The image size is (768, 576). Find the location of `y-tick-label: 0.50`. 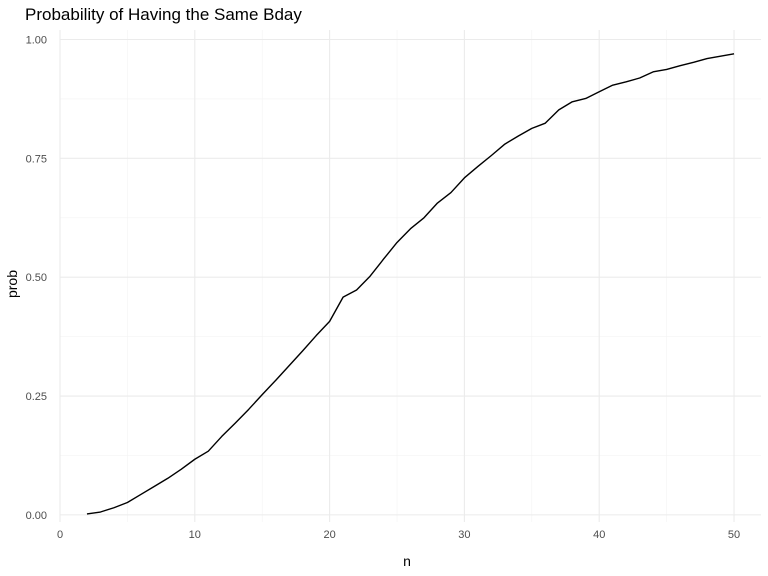

y-tick-label: 0.50 is located at coordinates (36, 278).